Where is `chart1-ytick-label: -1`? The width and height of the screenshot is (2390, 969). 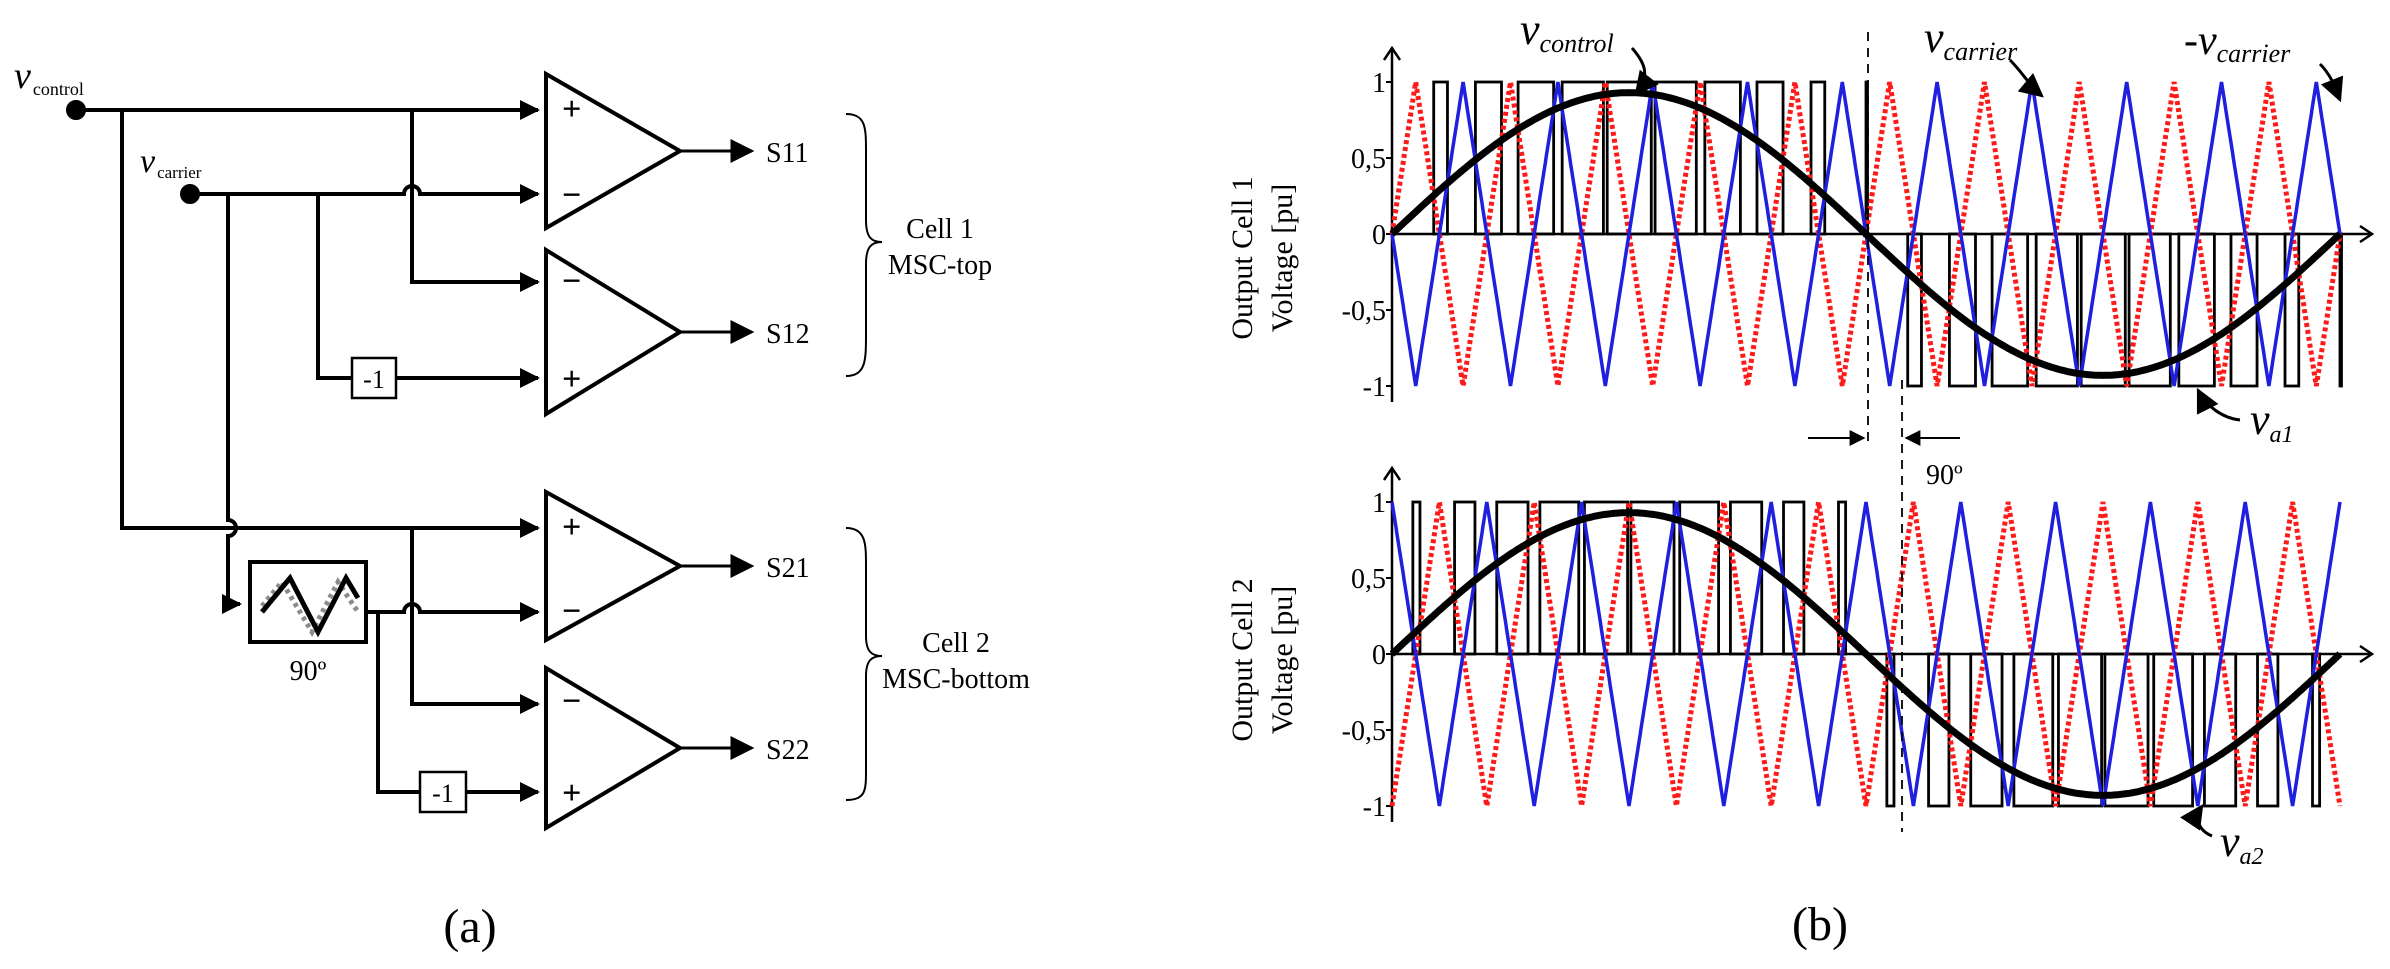 chart1-ytick-label: -1 is located at coordinates (1374, 387).